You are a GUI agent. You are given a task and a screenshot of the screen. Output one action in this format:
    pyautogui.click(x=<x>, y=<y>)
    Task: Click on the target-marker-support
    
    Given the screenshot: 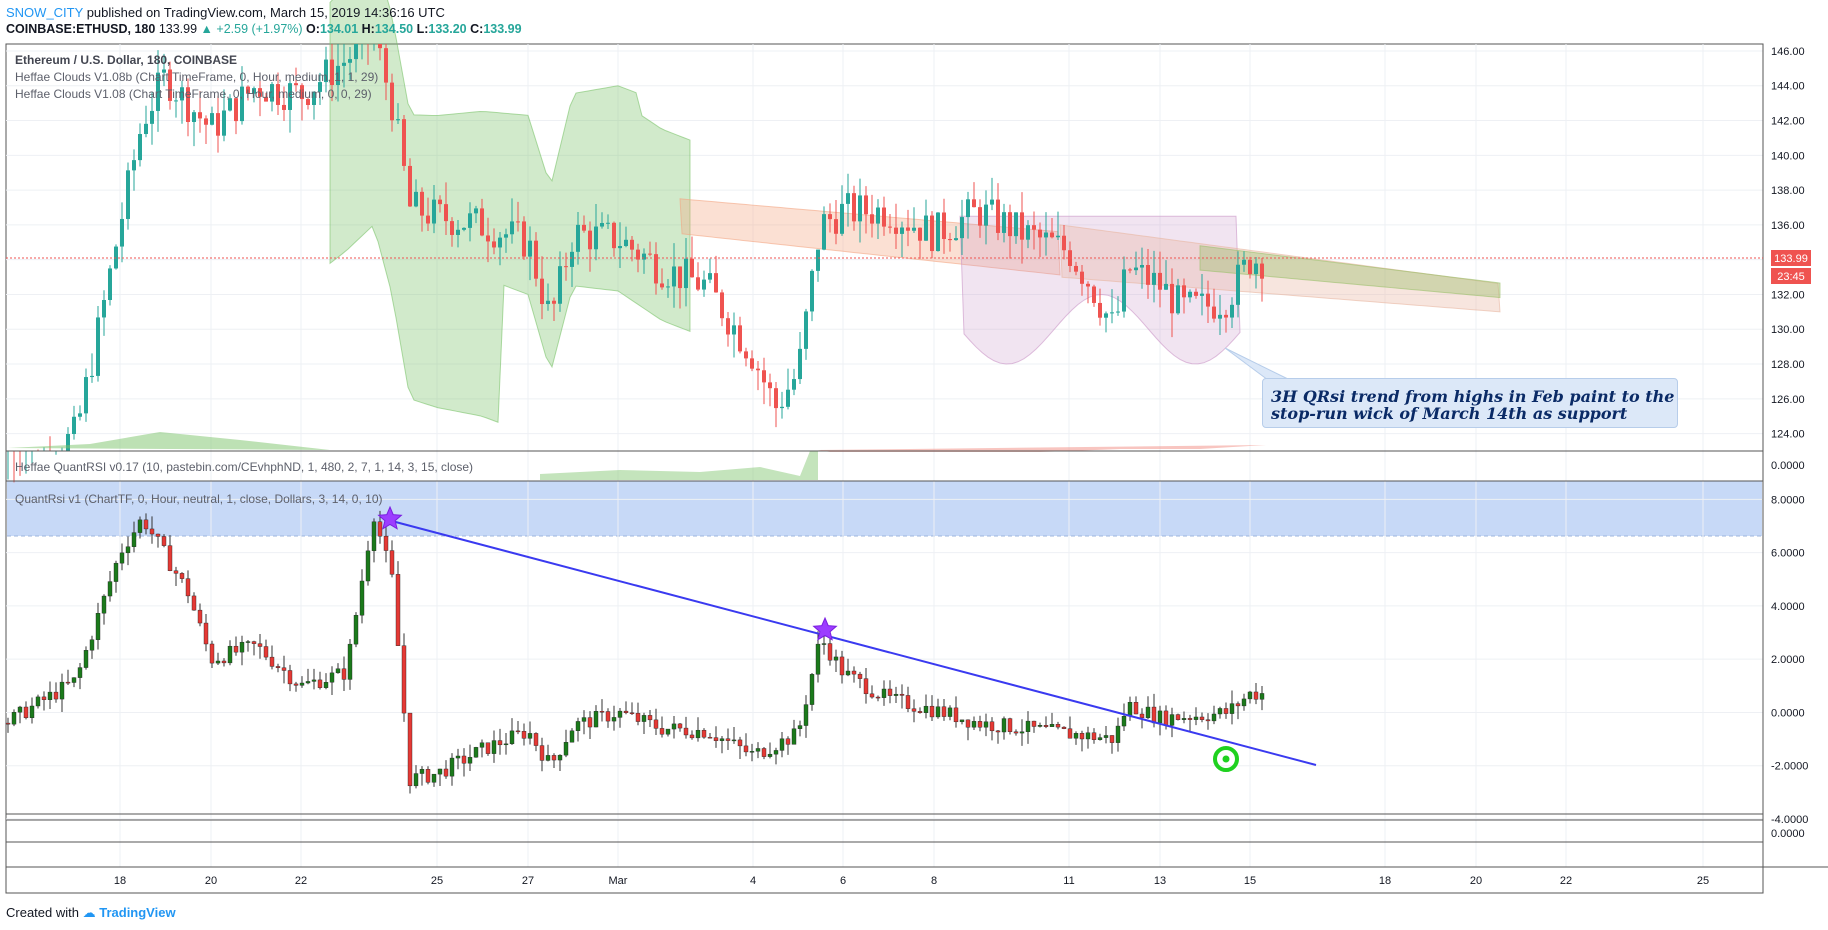 What is the action you would take?
    pyautogui.click(x=1226, y=759)
    